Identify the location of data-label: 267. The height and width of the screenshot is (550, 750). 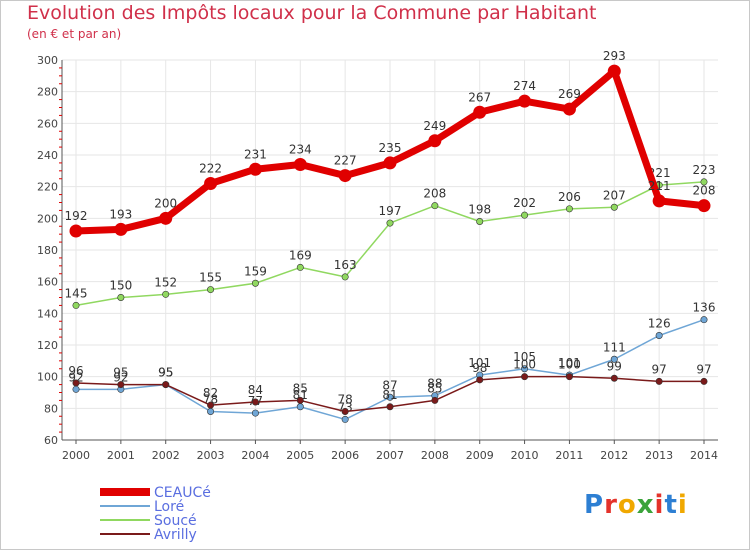
(479, 97).